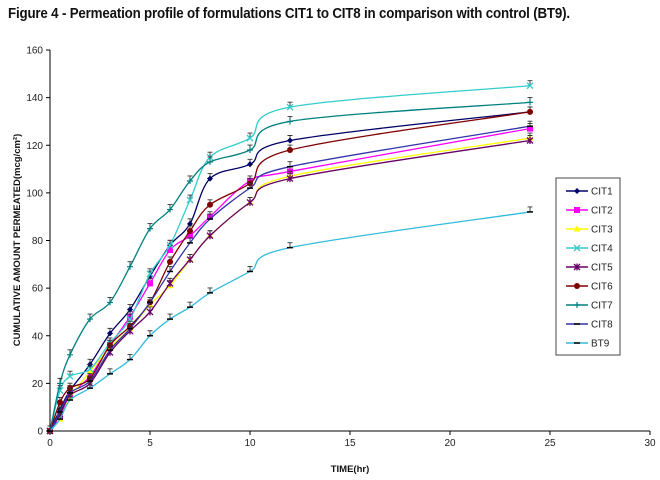  Describe the element at coordinates (38, 289) in the screenshot. I see `y-tick-label: 60` at that location.